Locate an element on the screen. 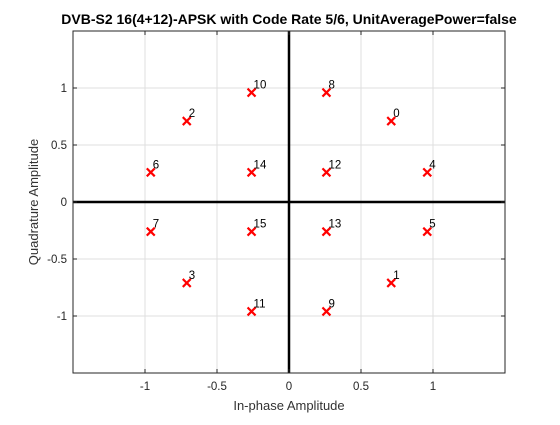 The height and width of the screenshot is (425, 560). point-label: 7 is located at coordinates (156, 225).